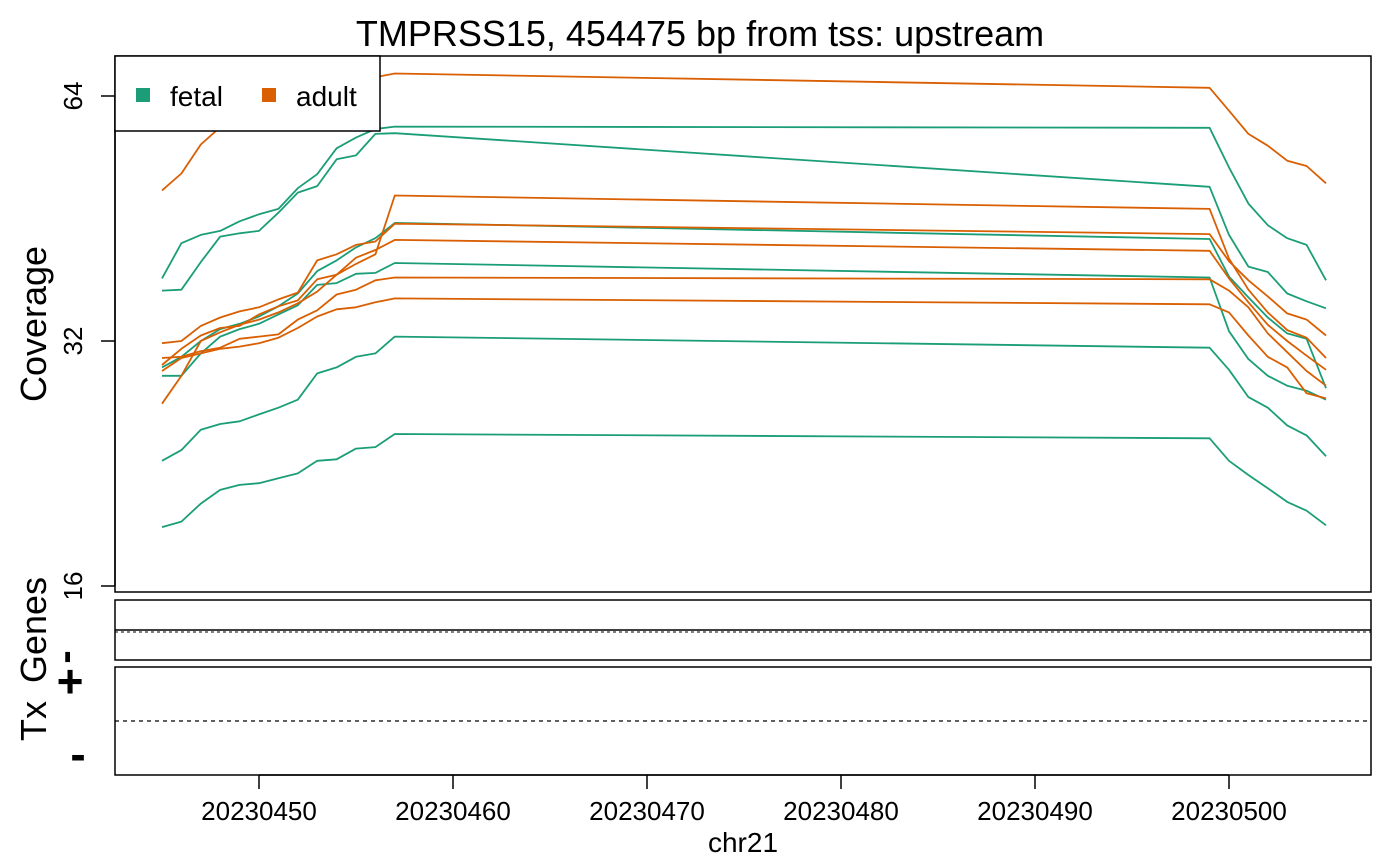 The width and height of the screenshot is (1400, 865). I want to click on y-axis-label: Coverage, so click(33, 324).